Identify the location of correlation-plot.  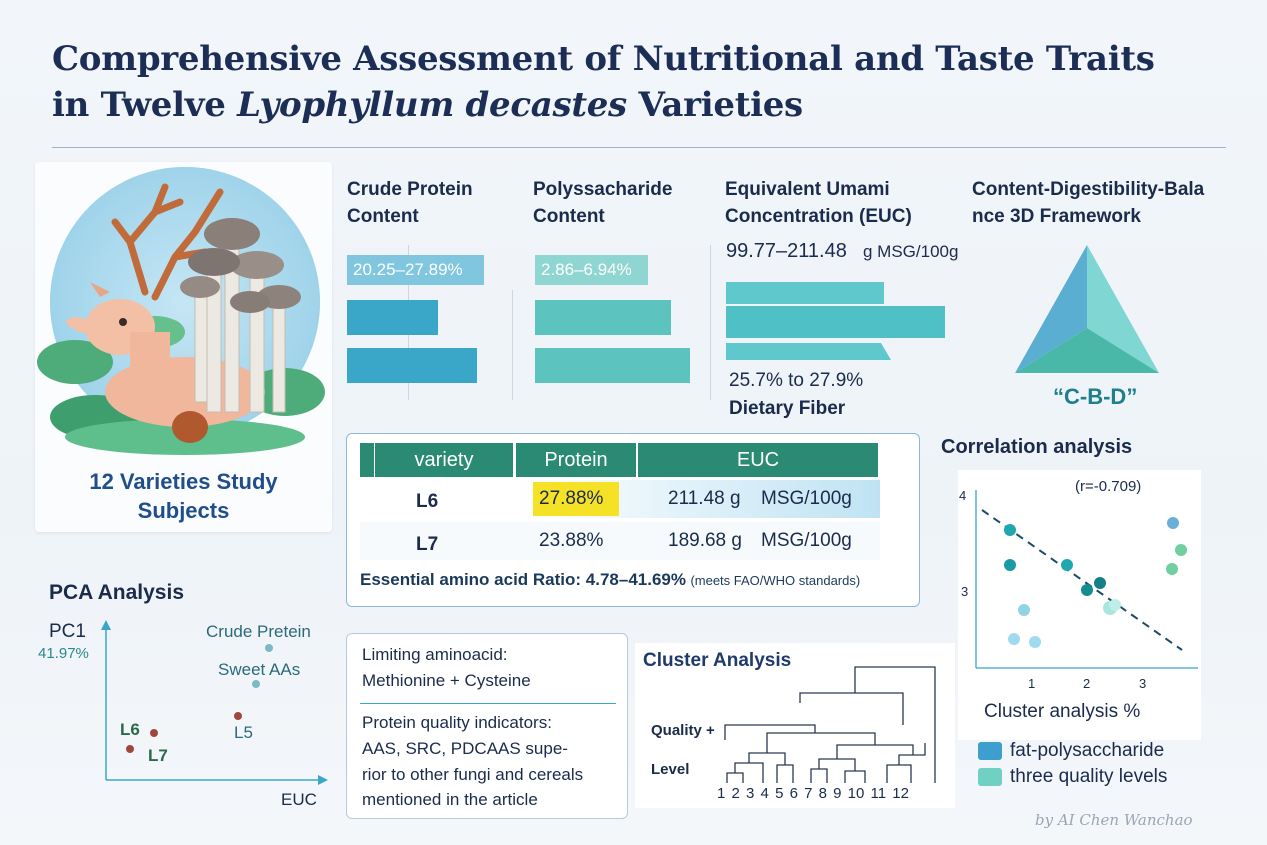
(1086, 579).